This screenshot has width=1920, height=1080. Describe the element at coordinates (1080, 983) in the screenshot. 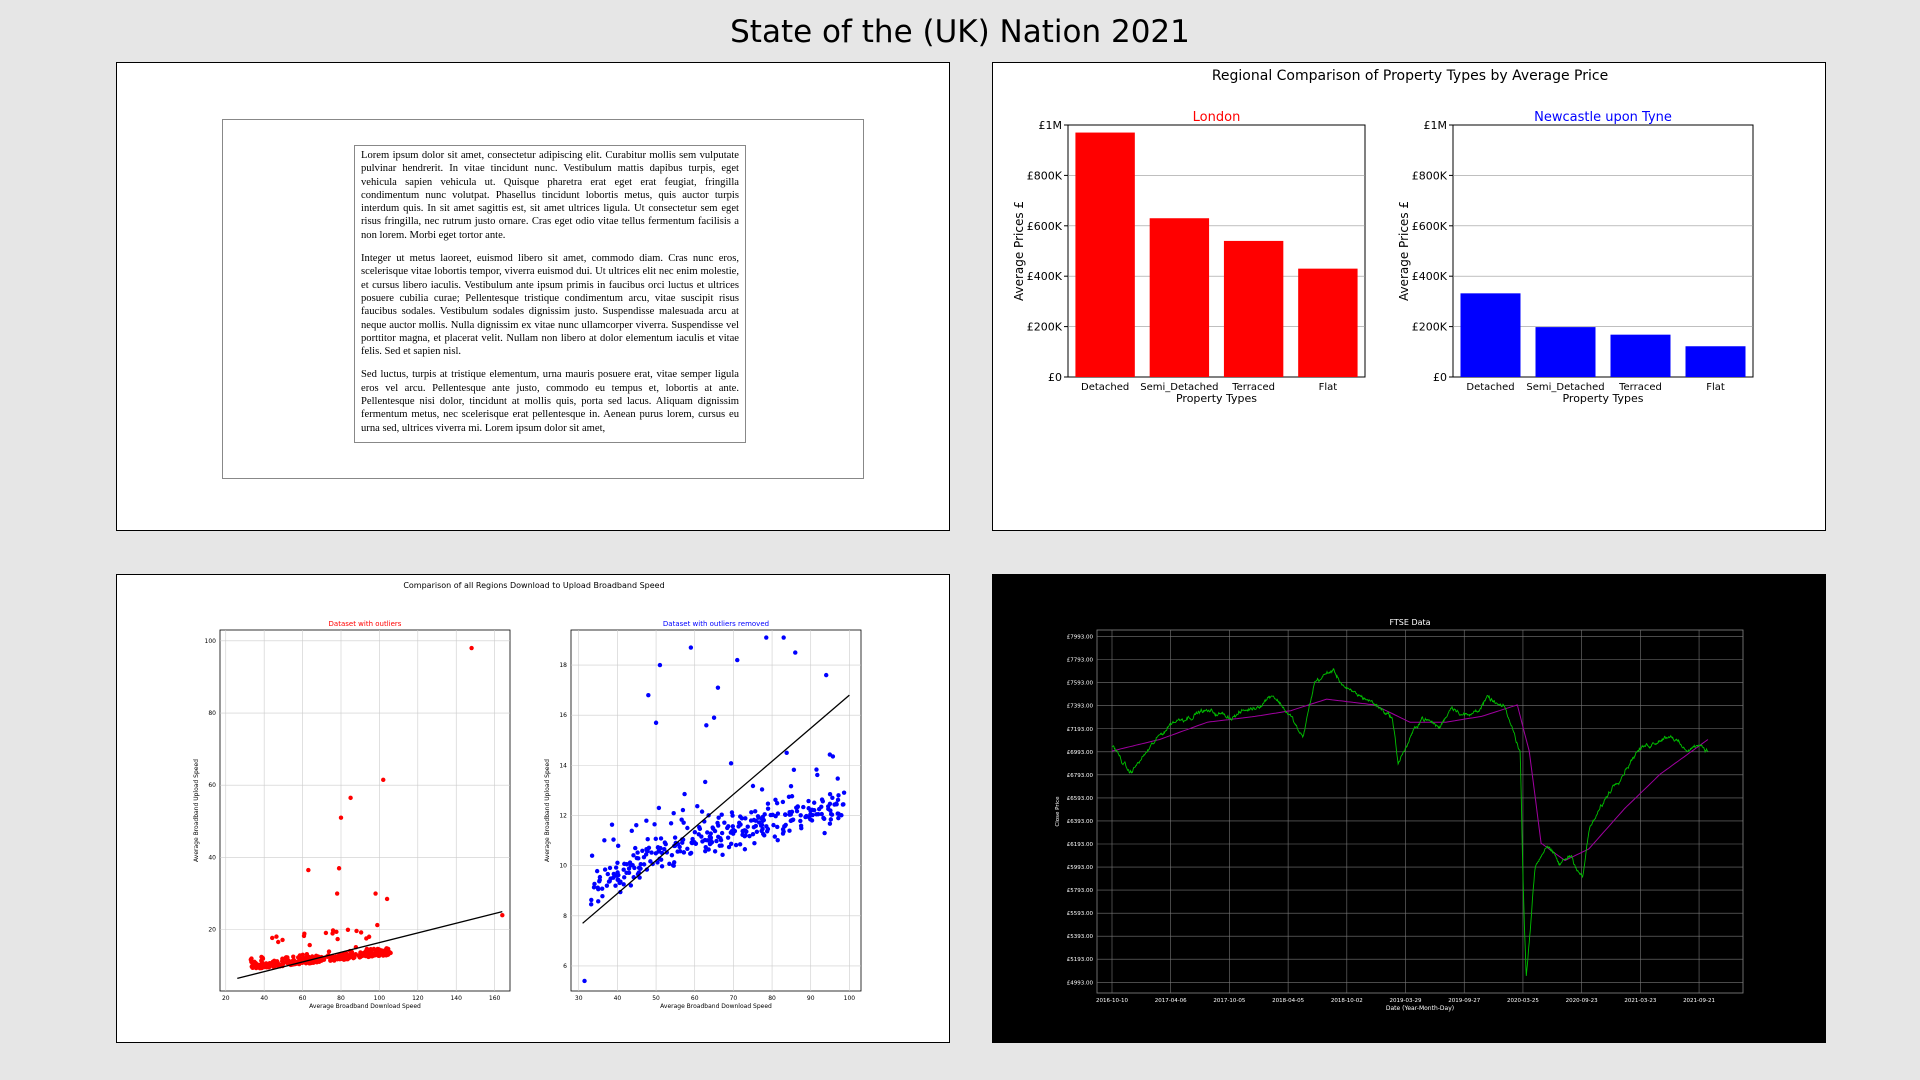

I see `y-tick-label: £4993.00` at that location.